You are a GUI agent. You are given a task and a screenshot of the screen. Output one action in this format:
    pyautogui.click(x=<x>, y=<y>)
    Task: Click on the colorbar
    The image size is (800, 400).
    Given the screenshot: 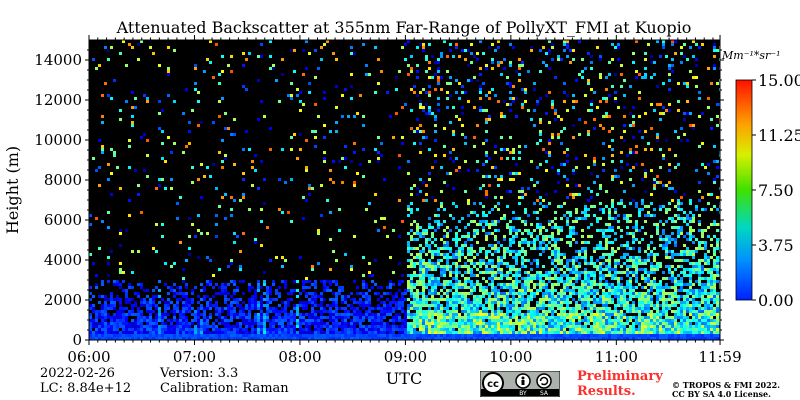 What is the action you would take?
    pyautogui.click(x=744, y=190)
    